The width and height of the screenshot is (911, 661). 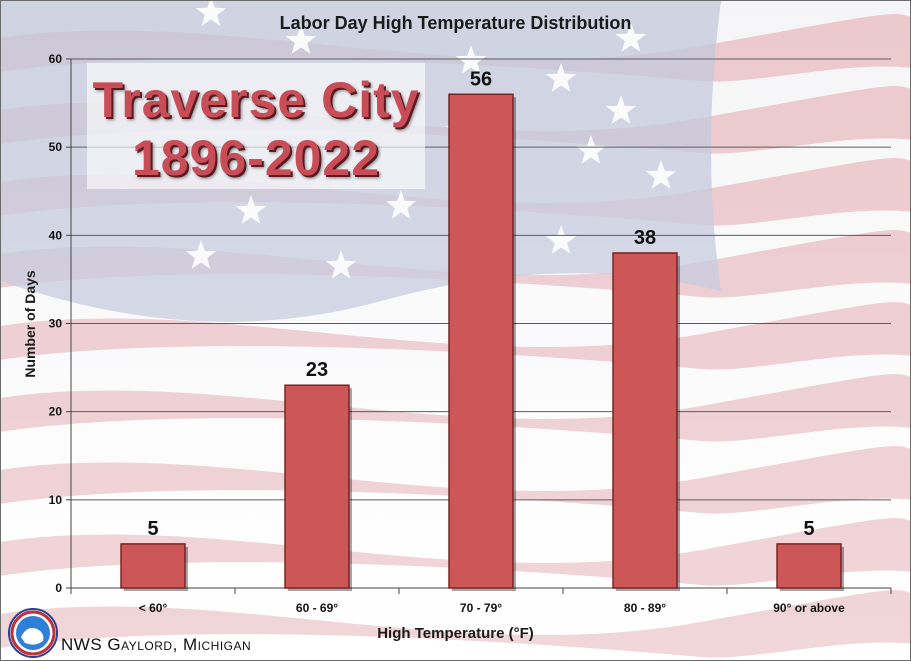 What do you see at coordinates (645, 608) in the screenshot?
I see `x-tick-label: 80 - 89°` at bounding box center [645, 608].